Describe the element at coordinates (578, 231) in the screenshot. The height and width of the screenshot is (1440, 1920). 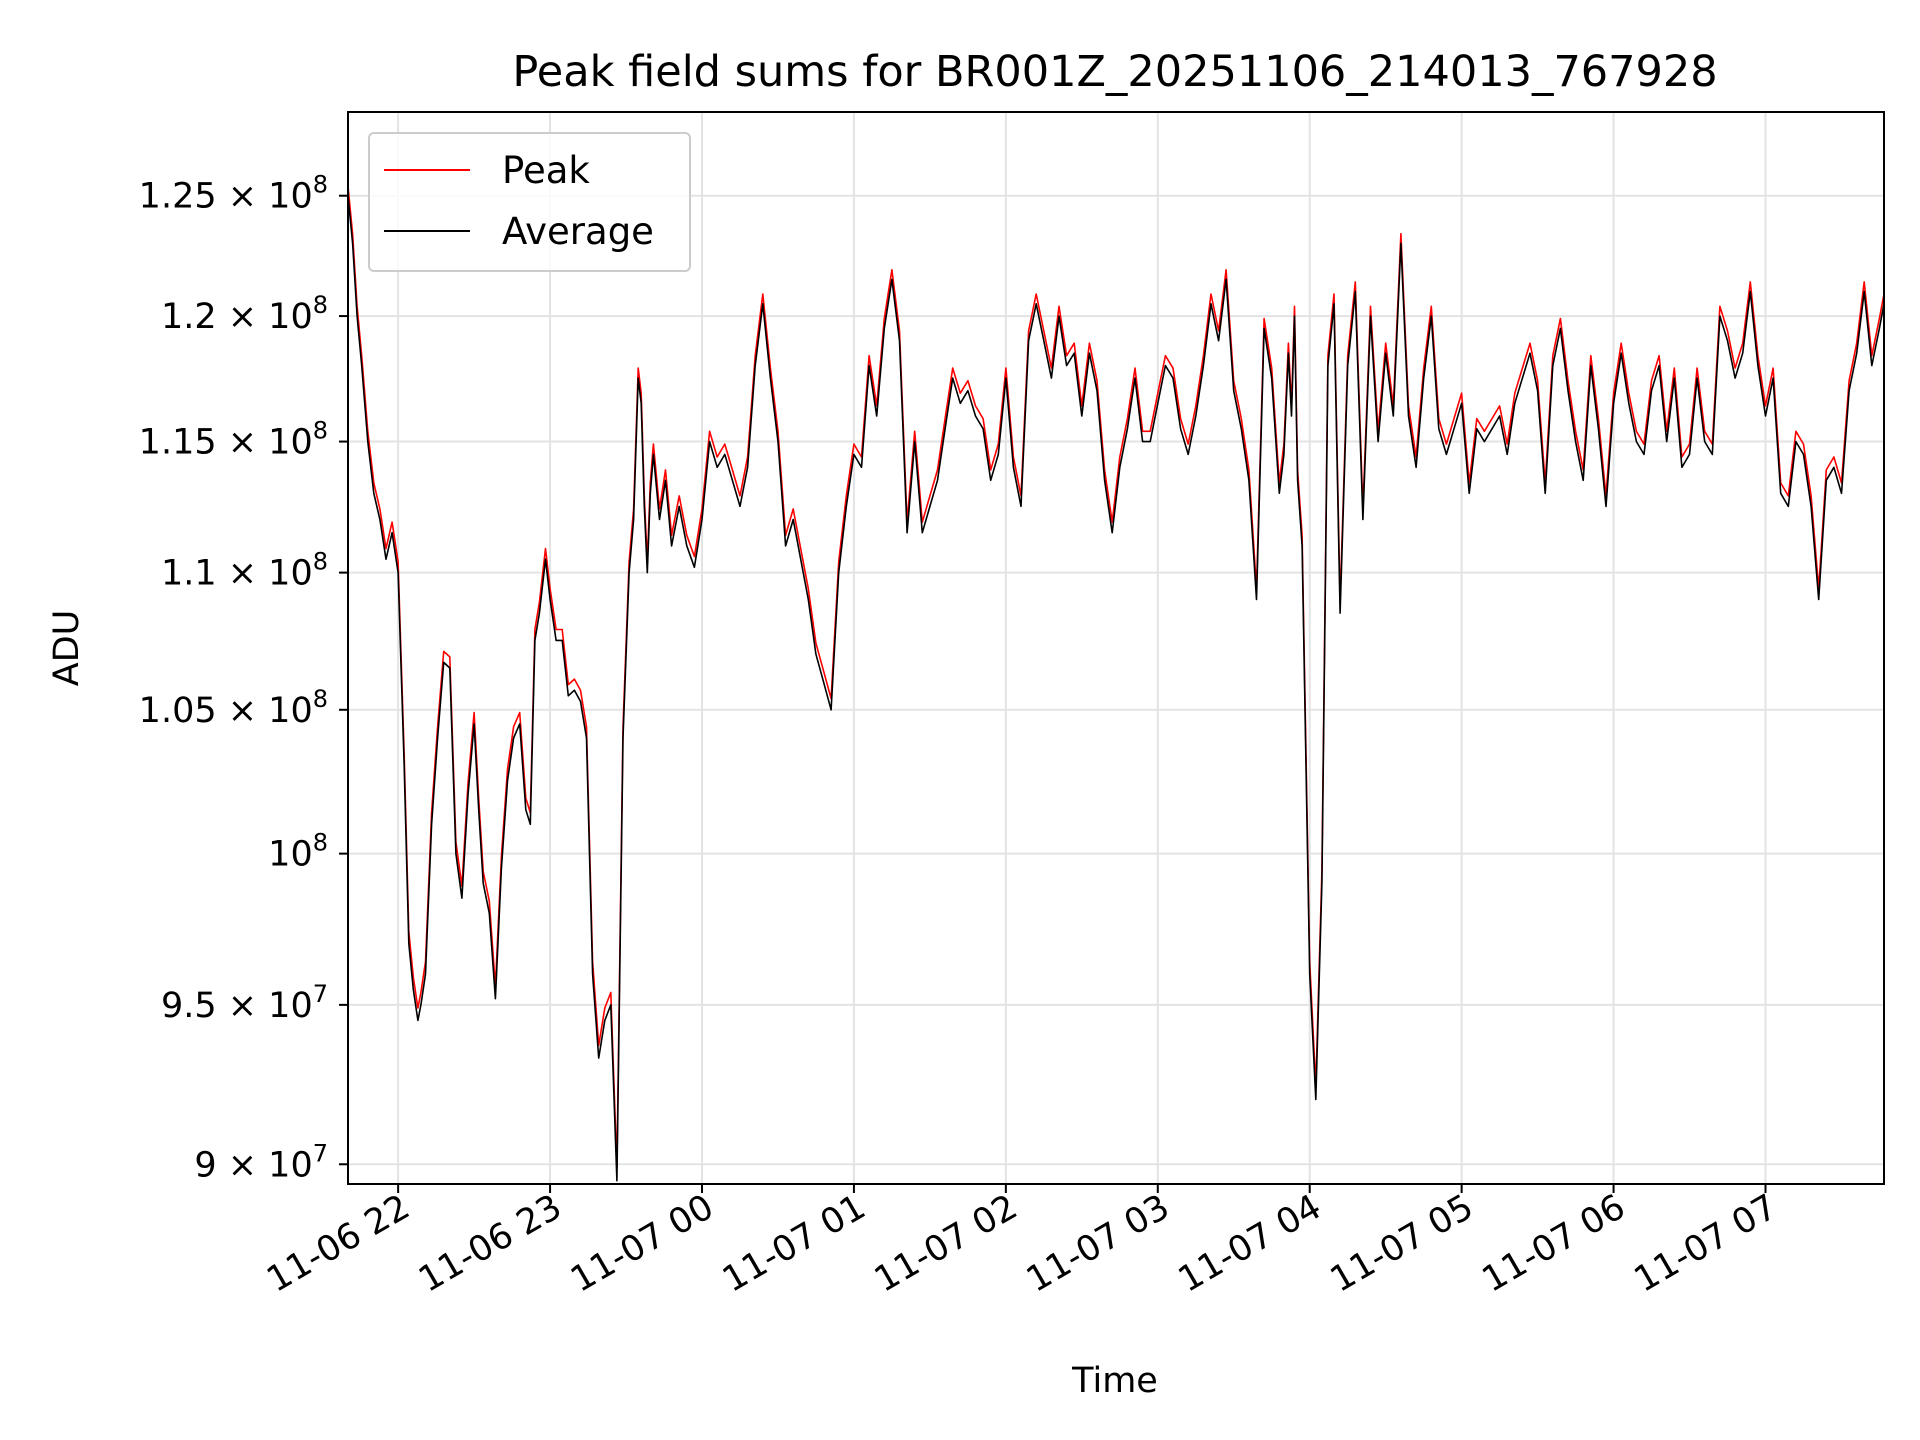
I see `legend-average-label: Average` at that location.